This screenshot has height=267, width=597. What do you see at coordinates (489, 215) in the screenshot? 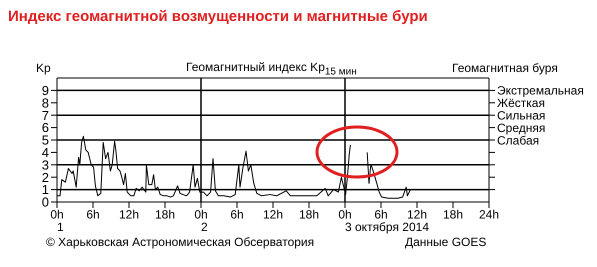
I see `x-tick-label: 24h` at bounding box center [489, 215].